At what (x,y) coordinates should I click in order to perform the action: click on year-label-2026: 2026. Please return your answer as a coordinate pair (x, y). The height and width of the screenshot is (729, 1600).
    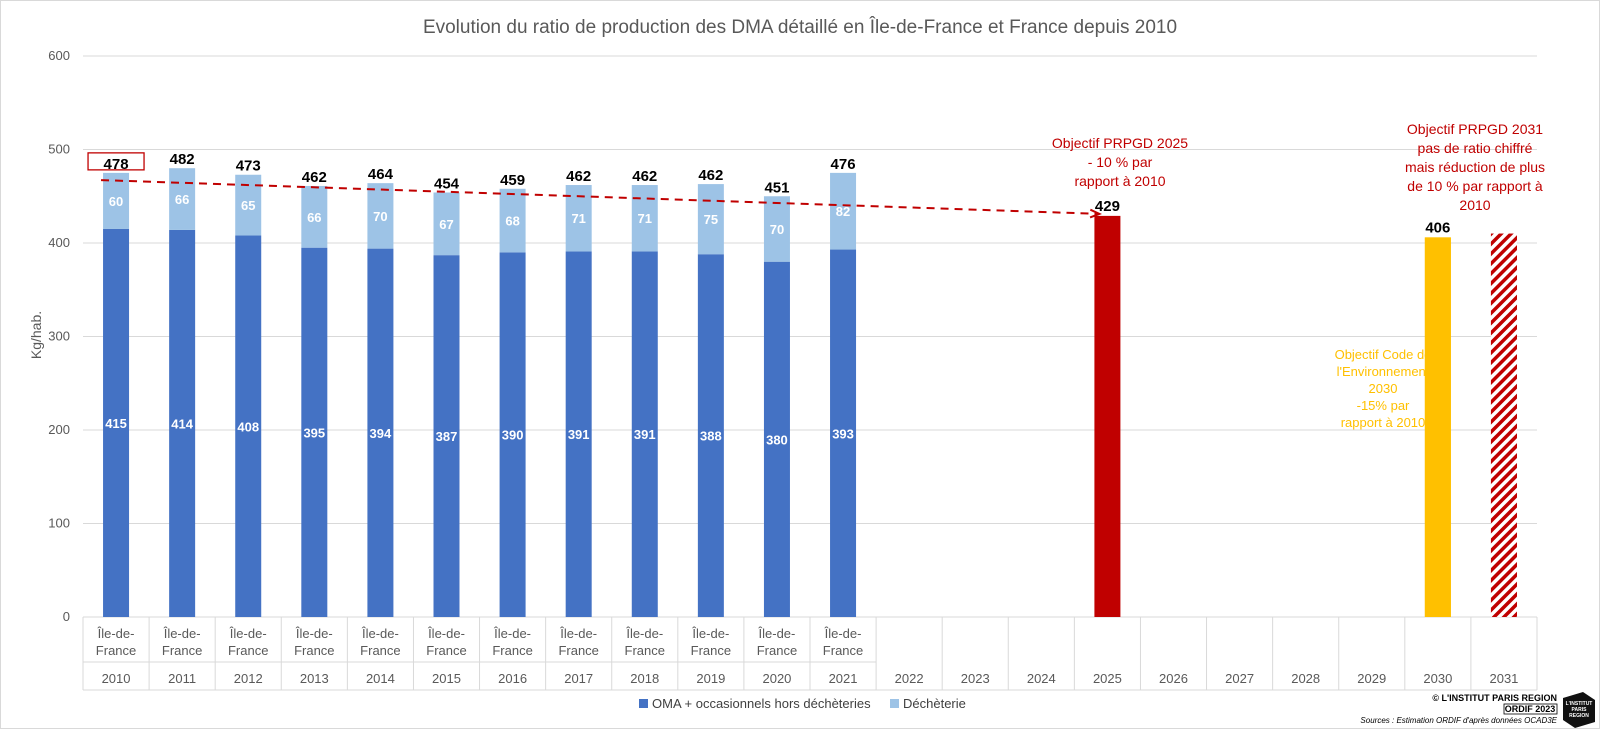
    Looking at the image, I should click on (1173, 678).